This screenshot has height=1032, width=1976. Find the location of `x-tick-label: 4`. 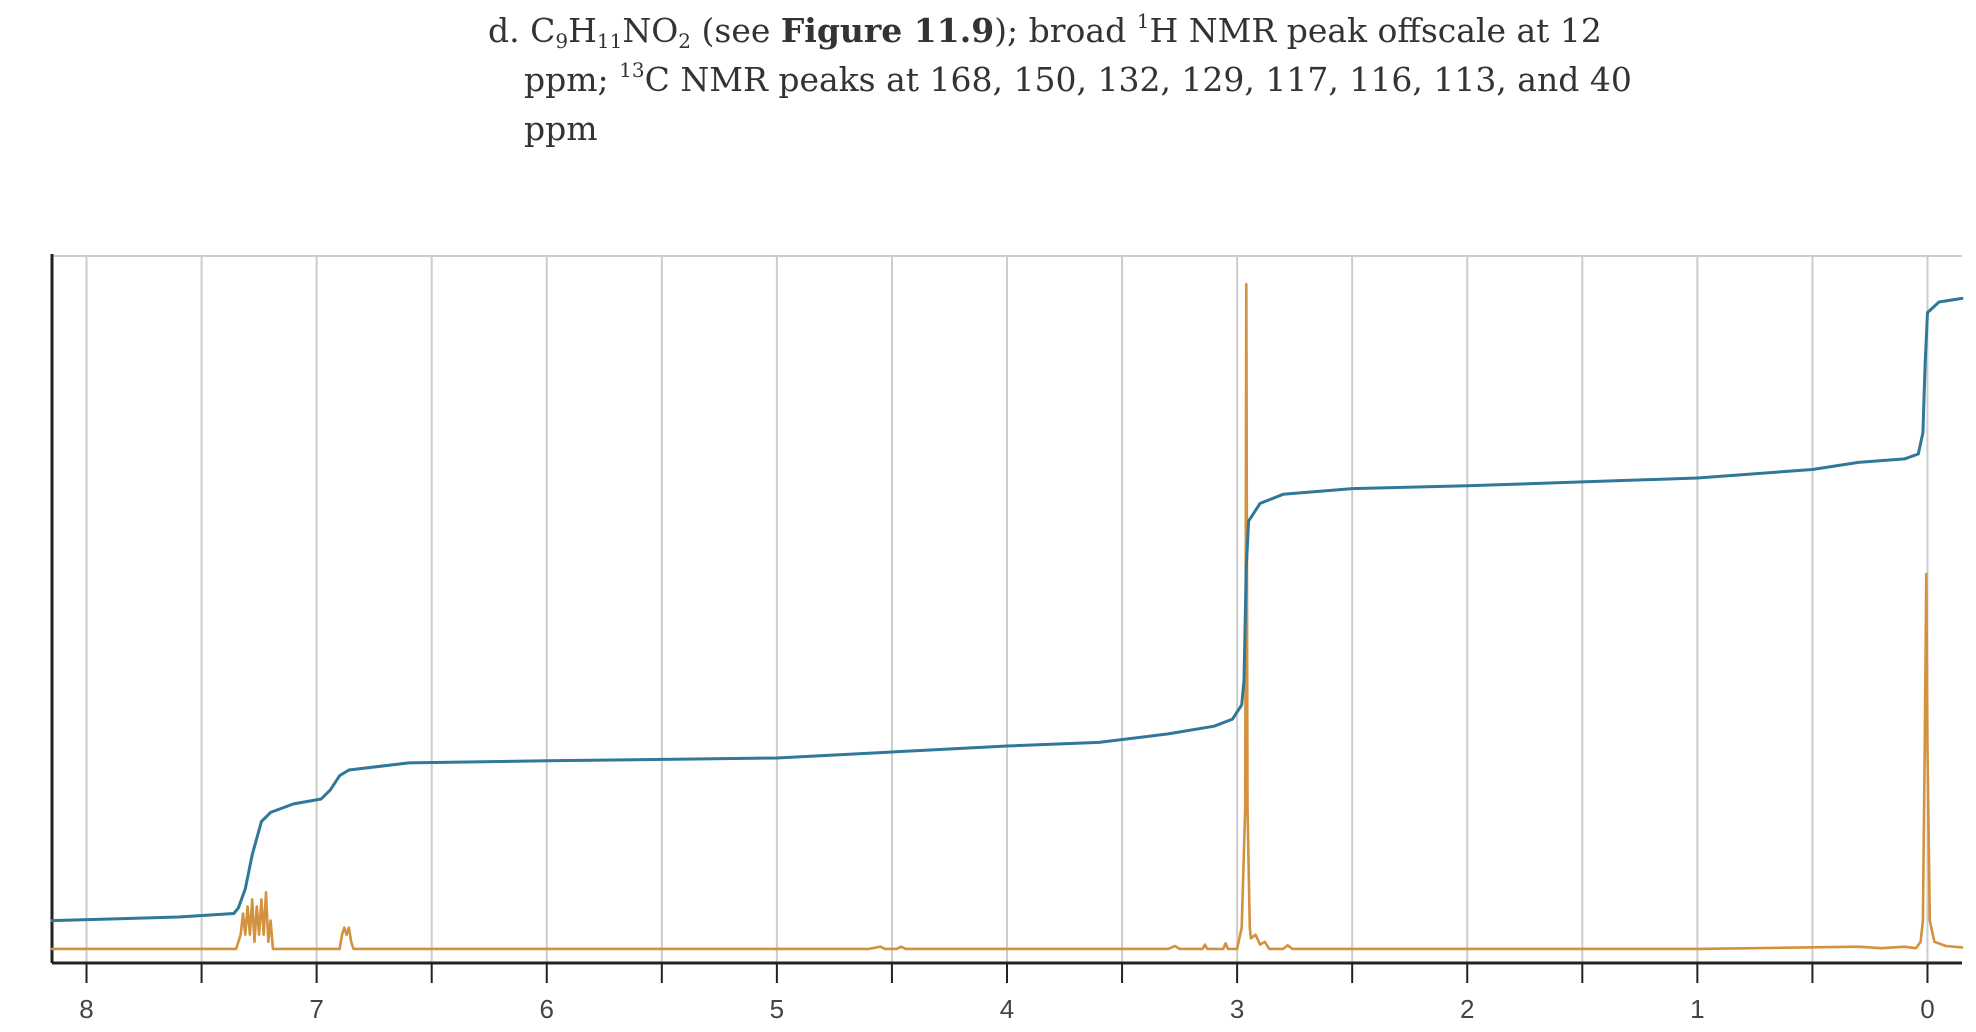

x-tick-label: 4 is located at coordinates (1007, 1009).